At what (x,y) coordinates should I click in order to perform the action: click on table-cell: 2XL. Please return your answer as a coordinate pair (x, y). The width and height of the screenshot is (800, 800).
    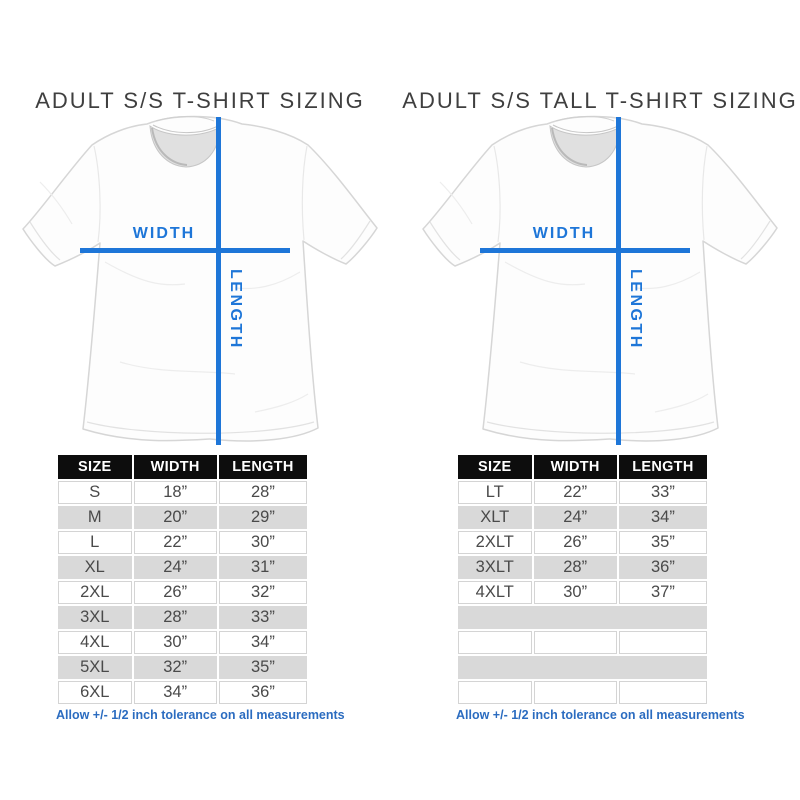
    Looking at the image, I should click on (95, 592).